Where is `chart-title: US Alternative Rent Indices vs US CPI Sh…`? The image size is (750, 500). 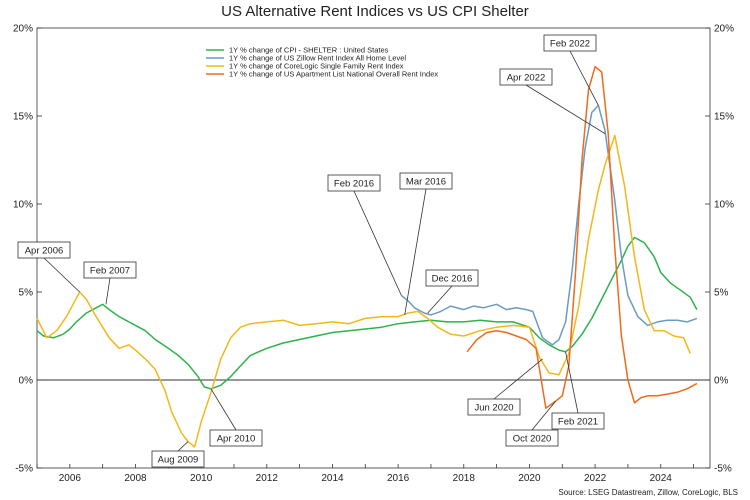
chart-title: US Alternative Rent Indices vs US CPI Sh… is located at coordinates (375, 11).